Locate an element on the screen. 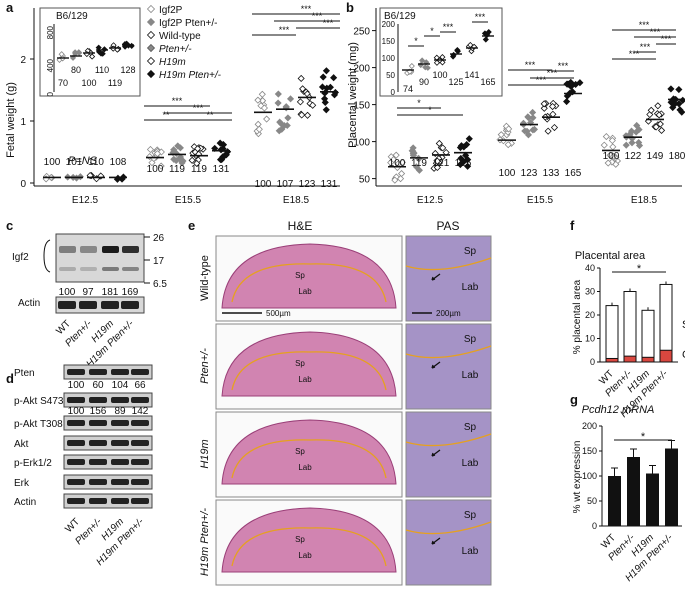 This screenshot has height=592, width=685. f-ytick-label: 20 is located at coordinates (590, 315).